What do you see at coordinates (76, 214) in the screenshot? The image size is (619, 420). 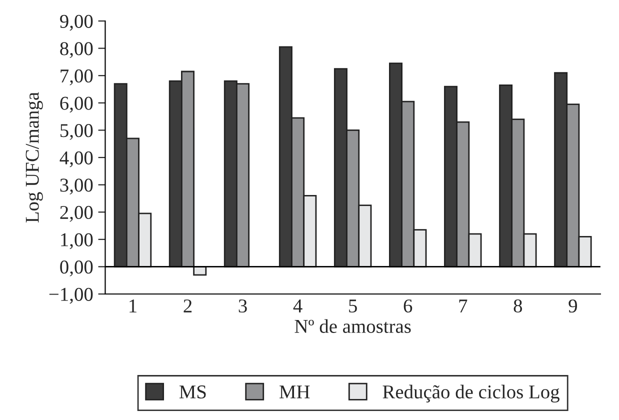 I see `y-tick-label: 2,00` at bounding box center [76, 214].